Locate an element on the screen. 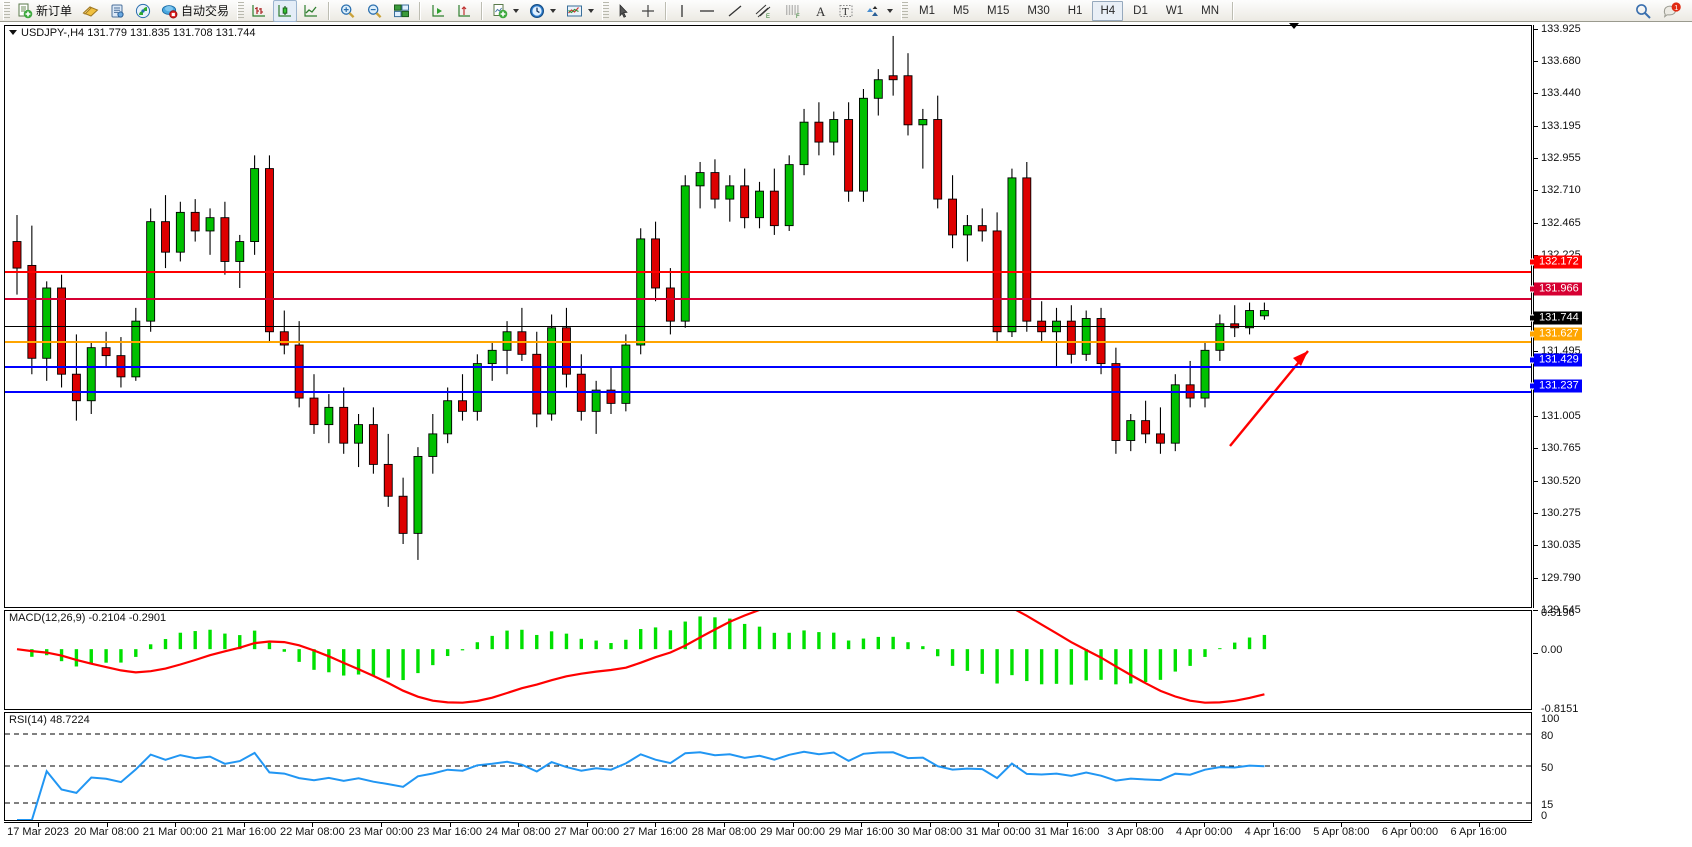 This screenshot has height=847, width=1692. rsi-tick-label: 15 is located at coordinates (1547, 805).